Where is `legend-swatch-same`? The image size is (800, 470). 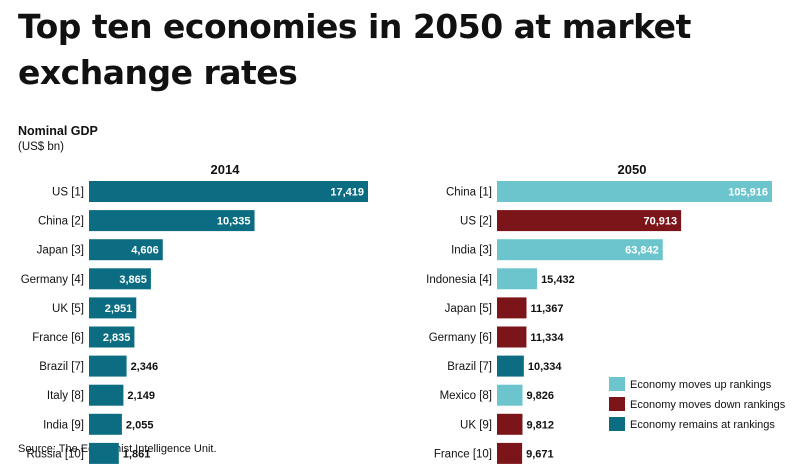
legend-swatch-same is located at coordinates (617, 424).